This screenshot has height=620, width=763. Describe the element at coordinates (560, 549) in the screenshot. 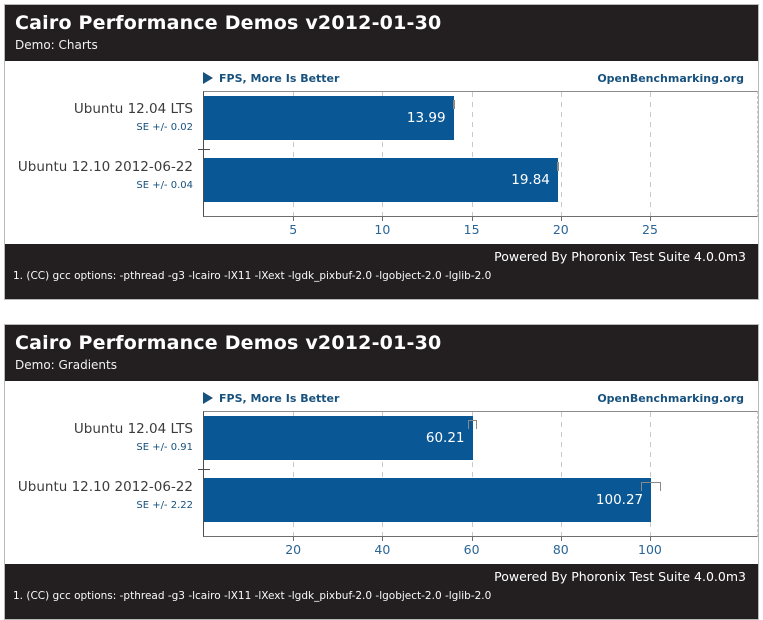

I see `x-tick-label: 80` at that location.